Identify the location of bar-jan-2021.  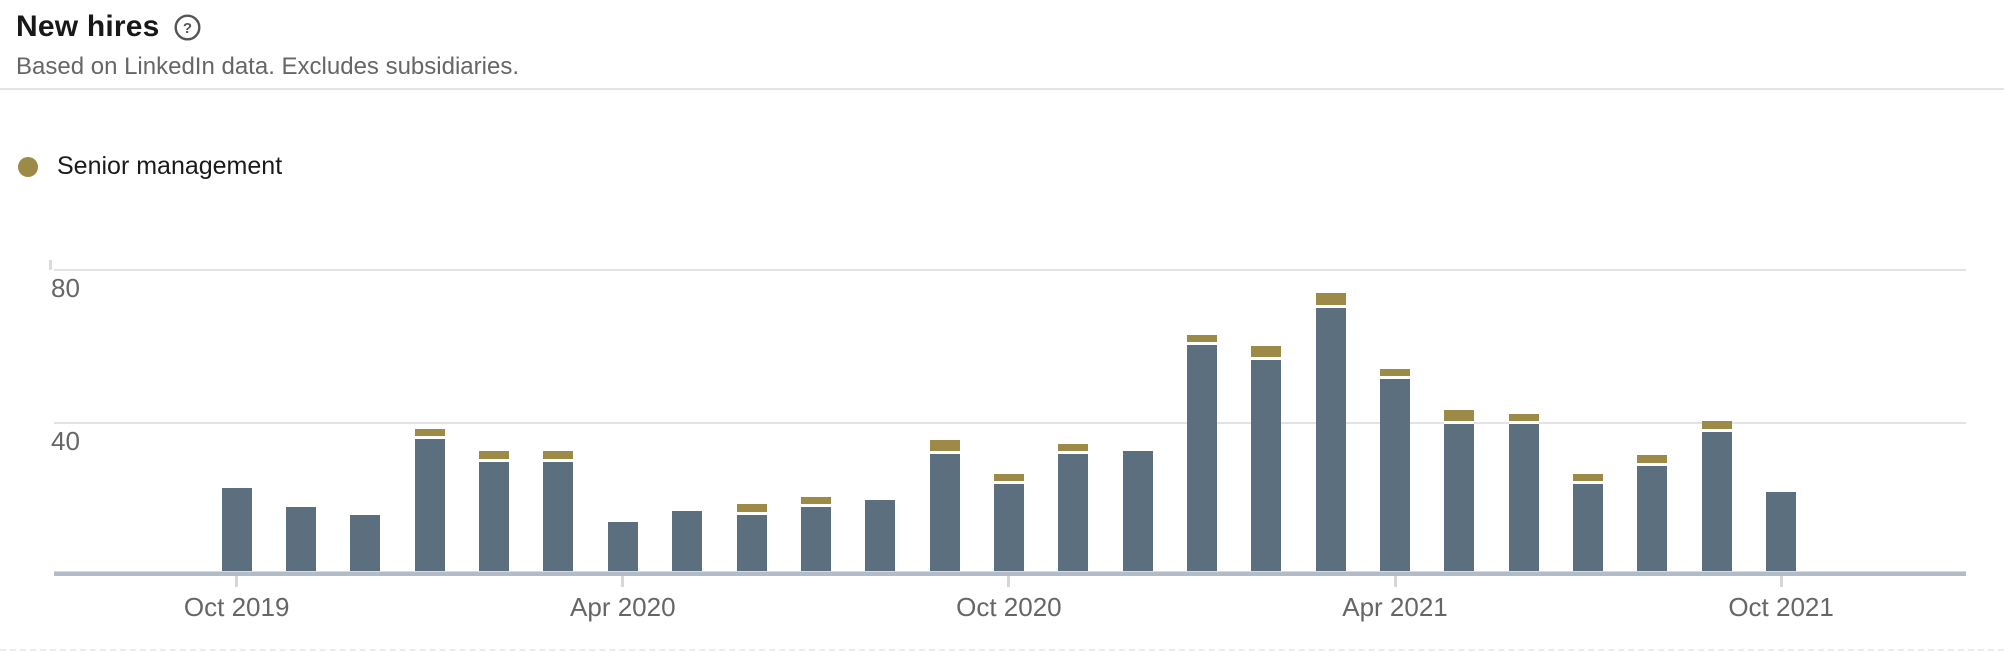
(1201, 452).